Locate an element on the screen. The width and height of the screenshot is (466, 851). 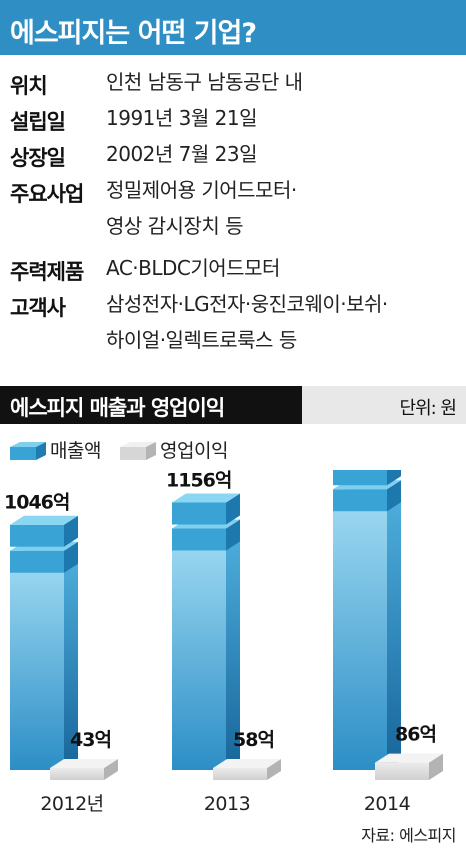
info-value: 삼성전자·LG전자·웅진코웨이·보쉬· is located at coordinates (247, 304).